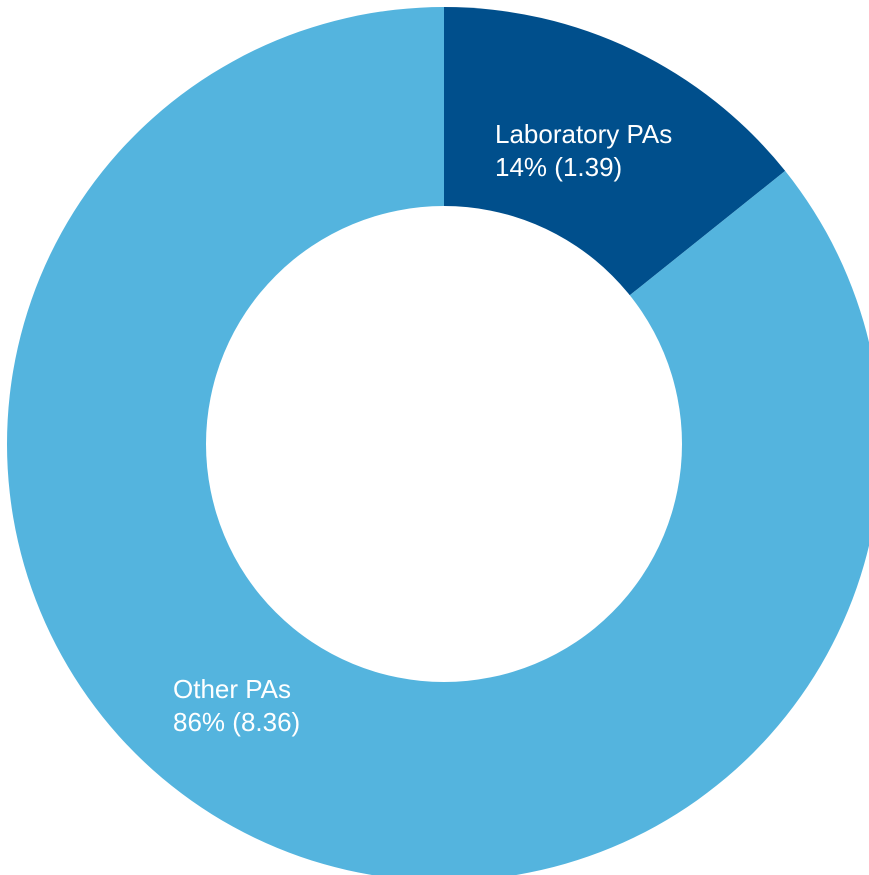  Describe the element at coordinates (232, 689) in the screenshot. I see `slice-category-label-other-pas: Other PAs` at that location.